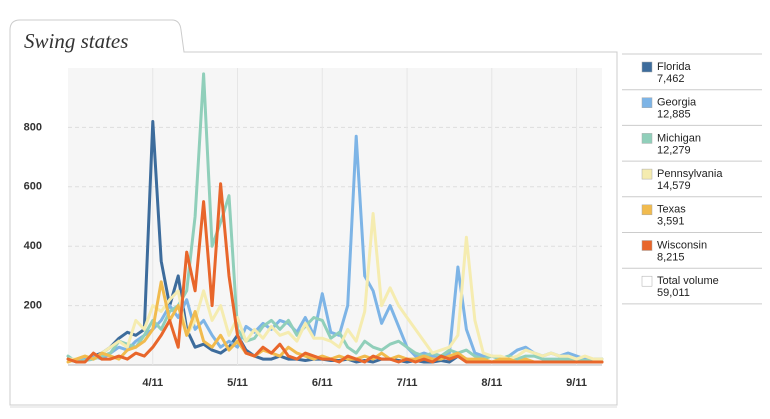 This screenshot has height=419, width=770. I want to click on legend-name: Total volume, so click(688, 281).